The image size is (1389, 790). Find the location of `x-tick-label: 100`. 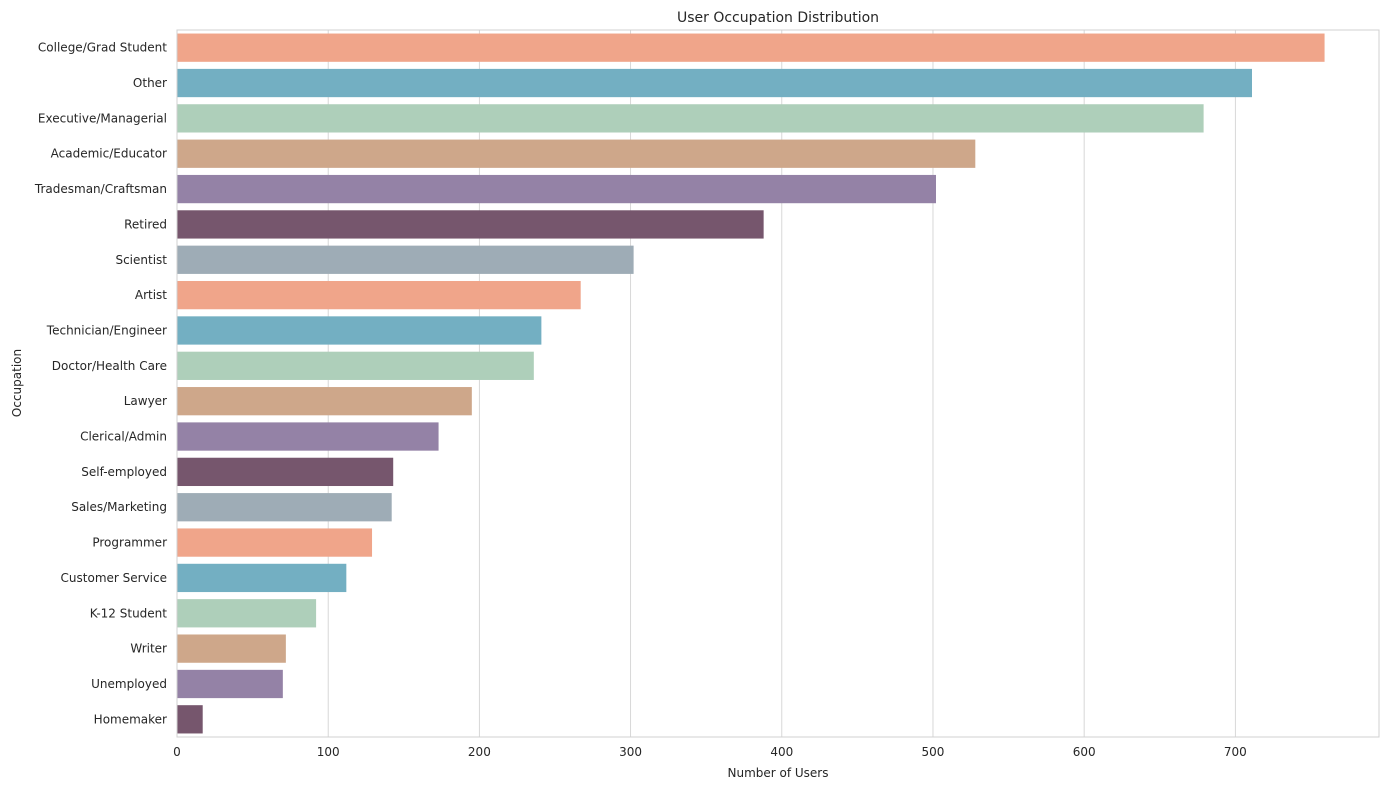

x-tick-label: 100 is located at coordinates (328, 752).